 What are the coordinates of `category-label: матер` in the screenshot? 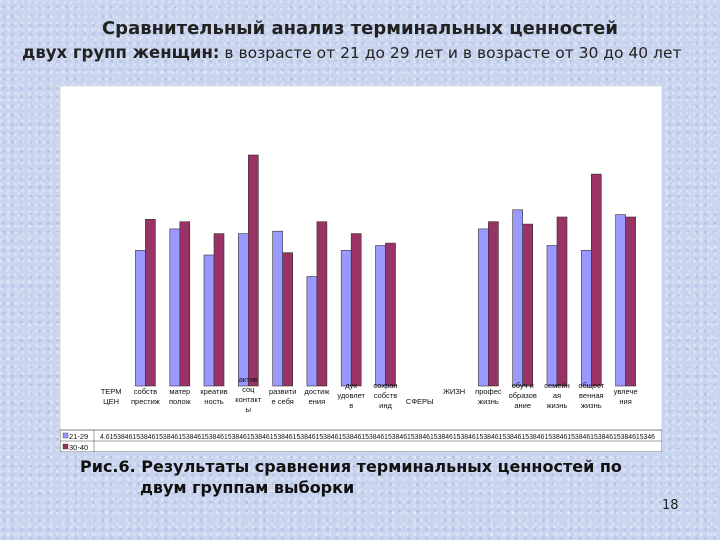 It's located at (179, 391).